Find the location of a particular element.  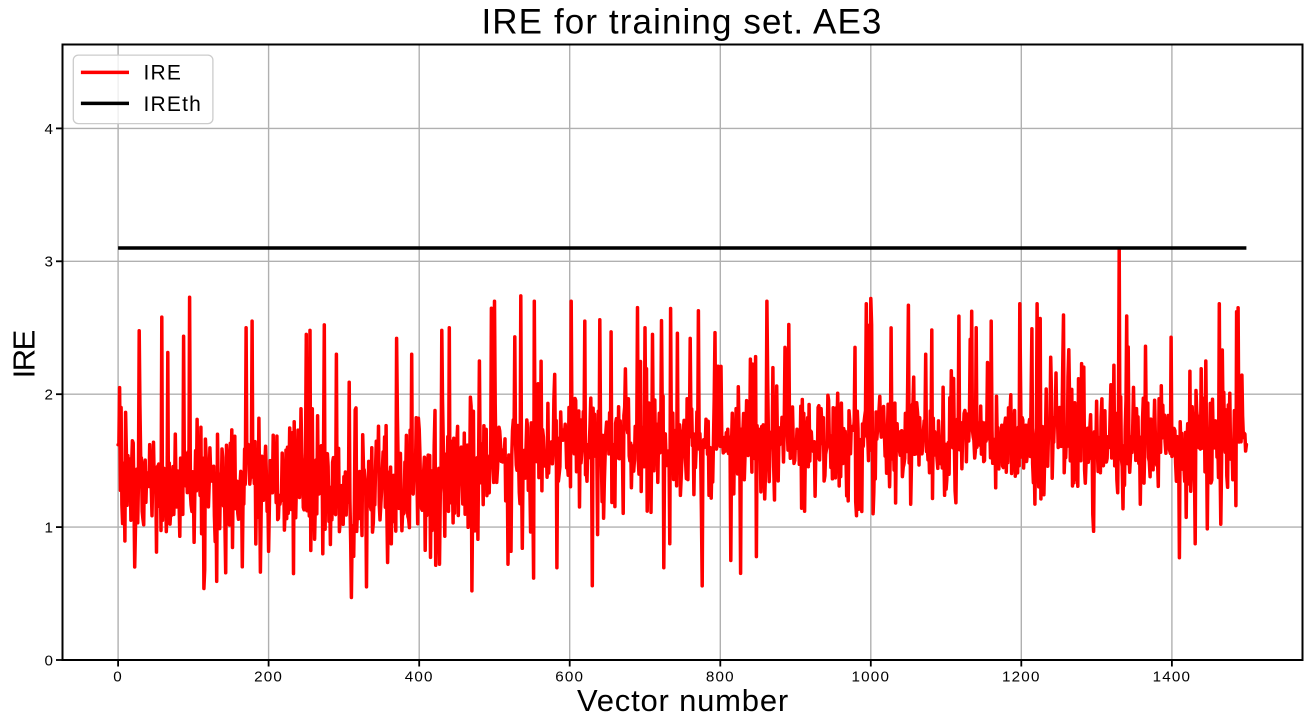

svg-text: 2 is located at coordinates (49, 395).